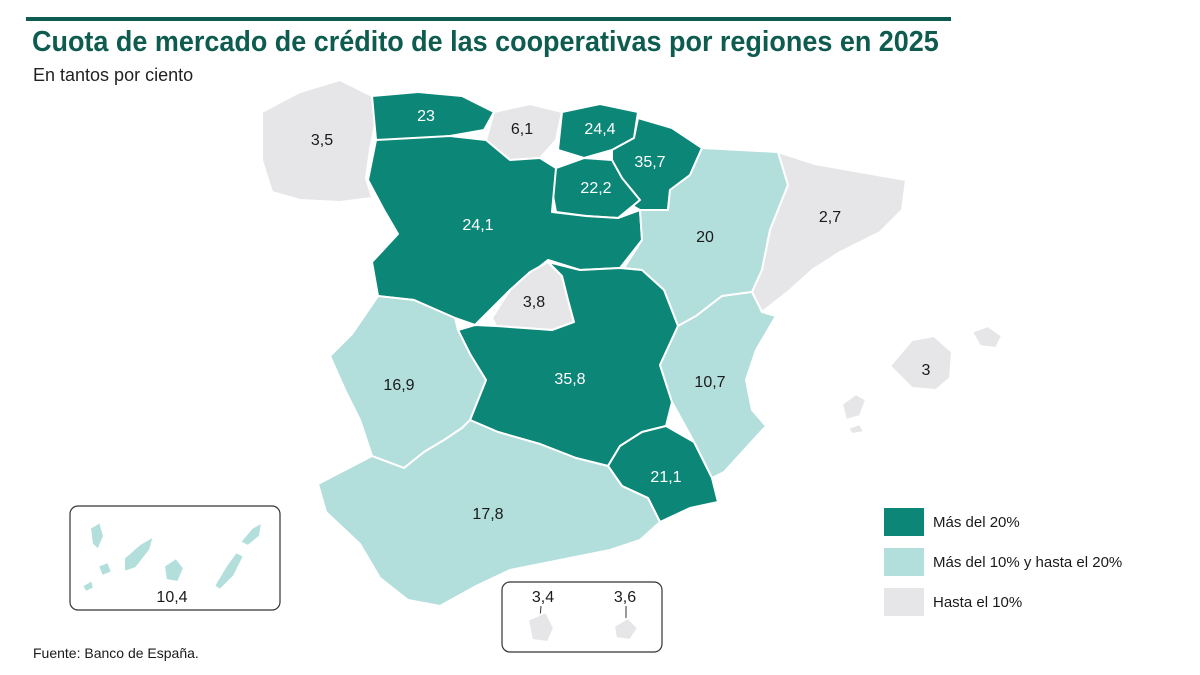 This screenshot has height=675, width=1200. What do you see at coordinates (426, 116) in the screenshot?
I see `value-asturias: 23` at bounding box center [426, 116].